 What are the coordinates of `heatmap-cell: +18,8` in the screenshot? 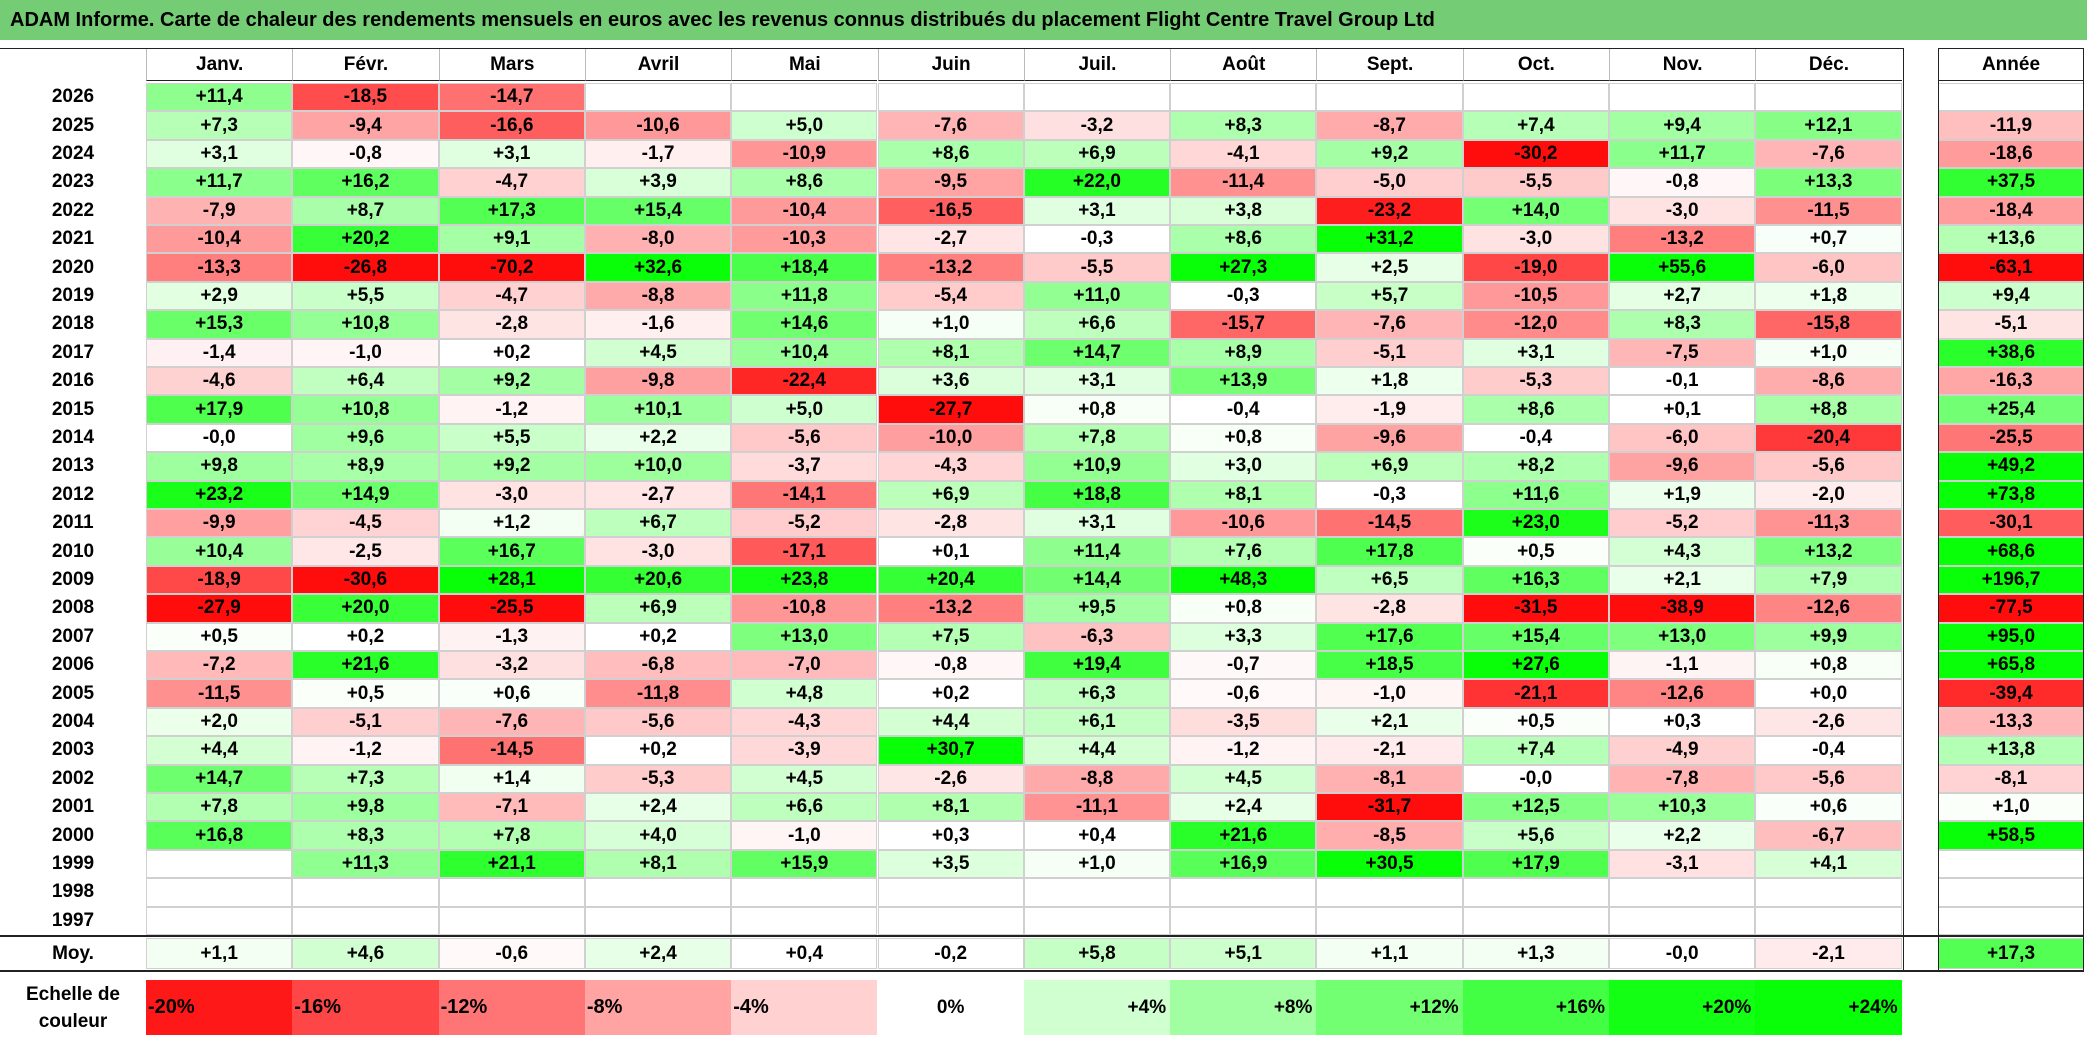 It's located at (1097, 494).